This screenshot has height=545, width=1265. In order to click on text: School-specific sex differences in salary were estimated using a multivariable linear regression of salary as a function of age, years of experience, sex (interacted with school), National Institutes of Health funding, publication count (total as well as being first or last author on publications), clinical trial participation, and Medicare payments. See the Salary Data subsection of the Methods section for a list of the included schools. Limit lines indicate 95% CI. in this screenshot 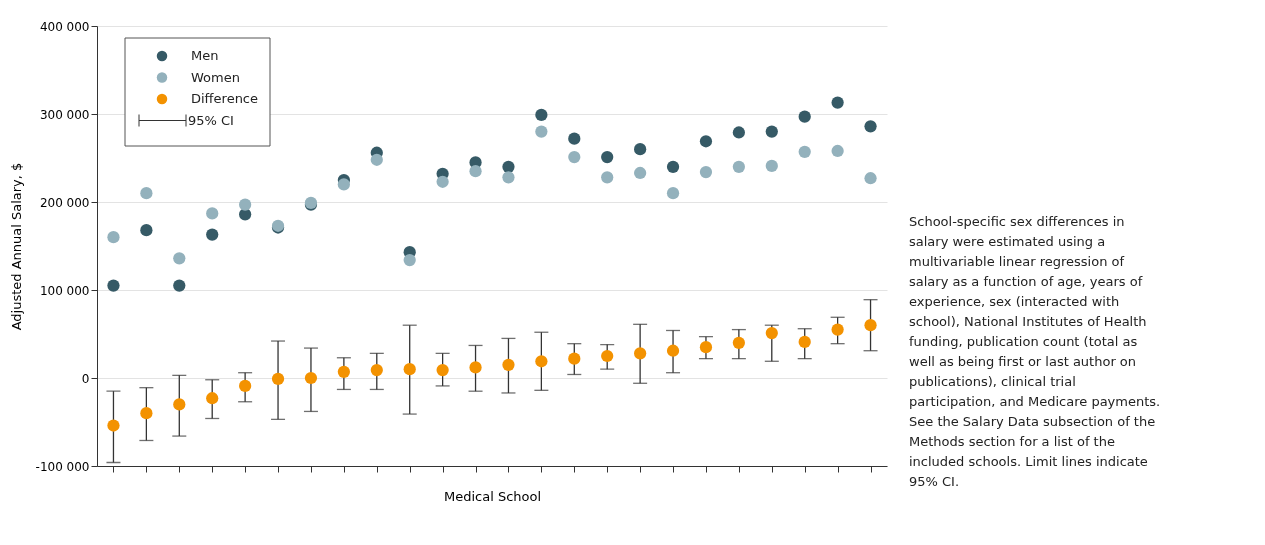, I will do `click(1035, 351)`.